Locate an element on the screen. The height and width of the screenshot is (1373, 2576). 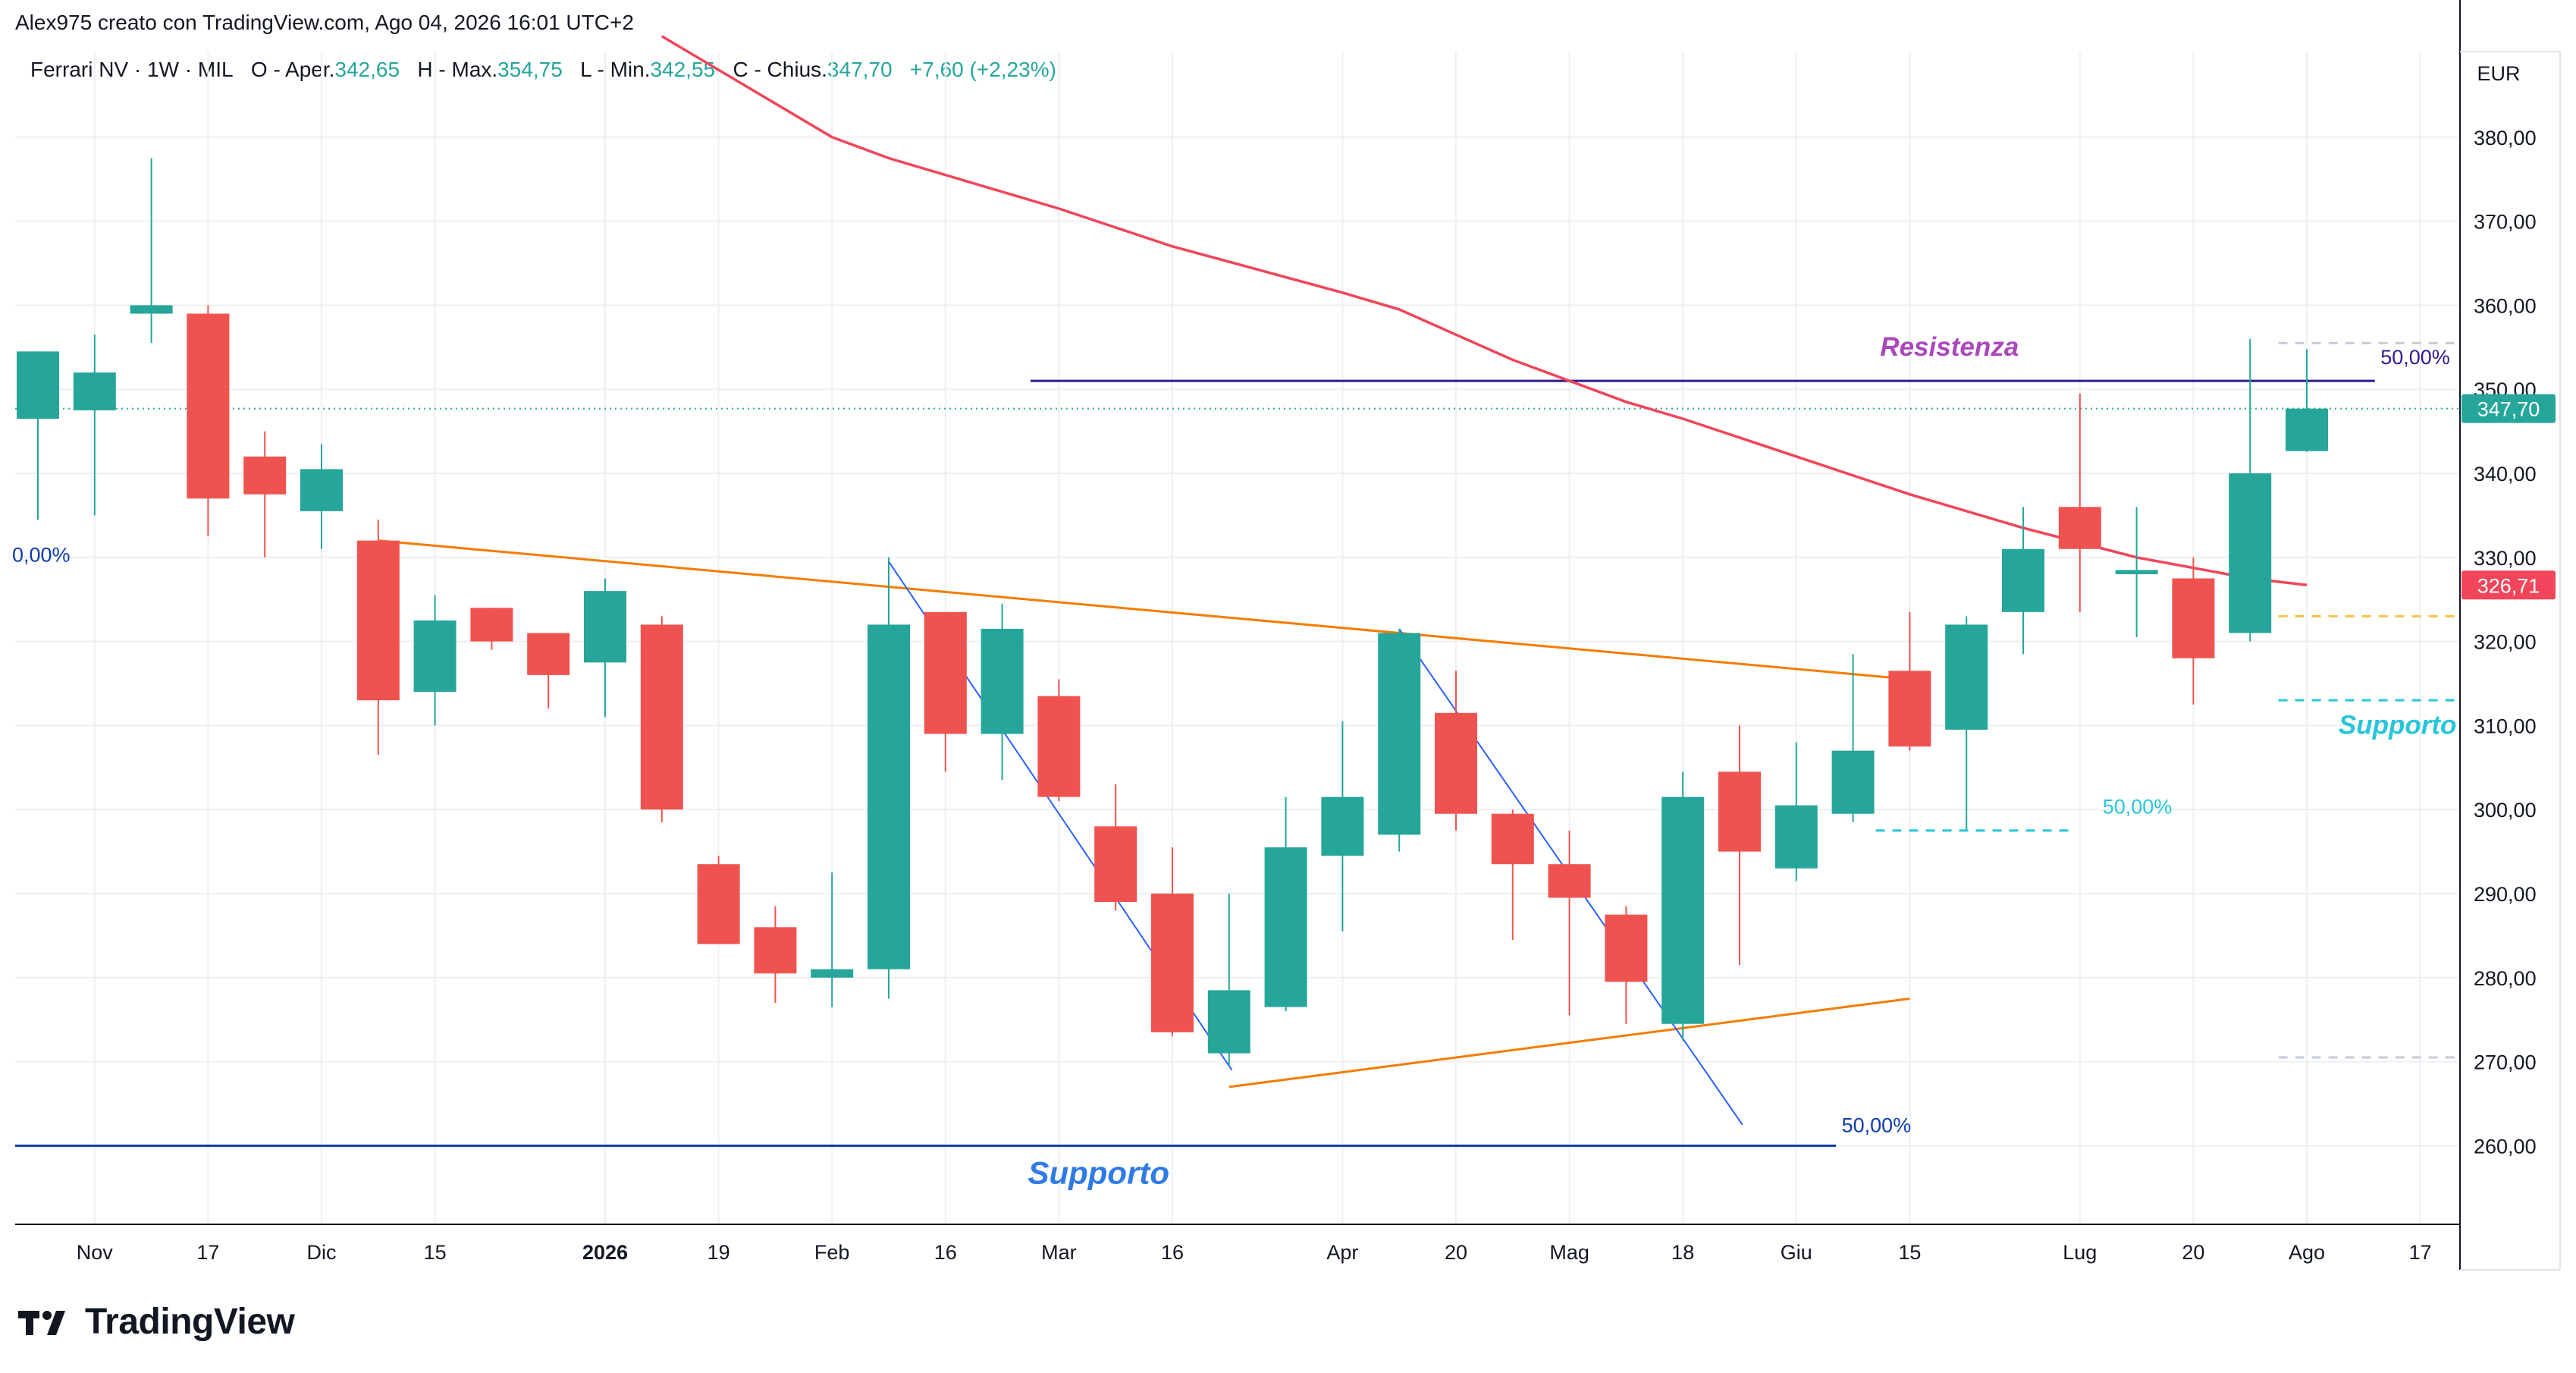
y-tick-label: 300,00 is located at coordinates (2505, 810).